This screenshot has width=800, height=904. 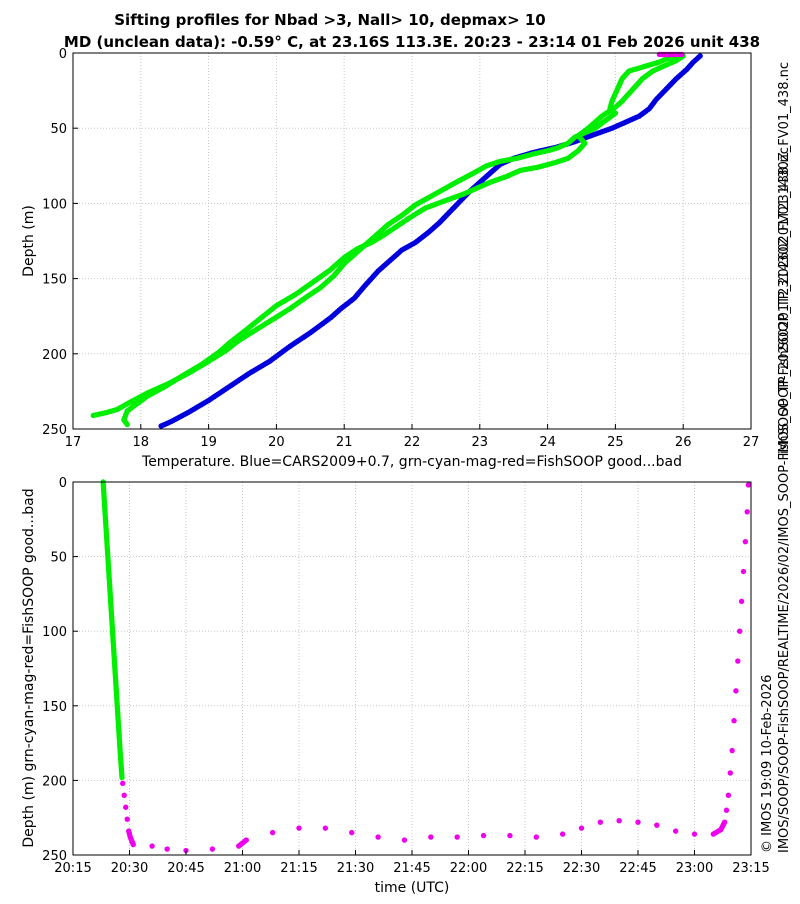 What do you see at coordinates (615, 442) in the screenshot?
I see `temperature-plot-x-tick-label: 25` at bounding box center [615, 442].